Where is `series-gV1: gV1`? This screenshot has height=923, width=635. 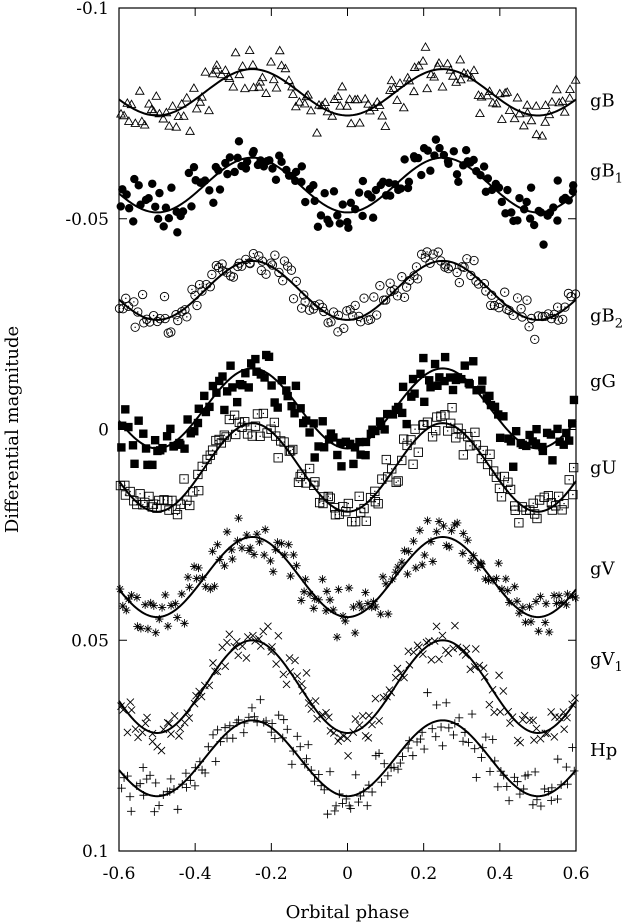
series-gV1: gV1 is located at coordinates (370, 690).